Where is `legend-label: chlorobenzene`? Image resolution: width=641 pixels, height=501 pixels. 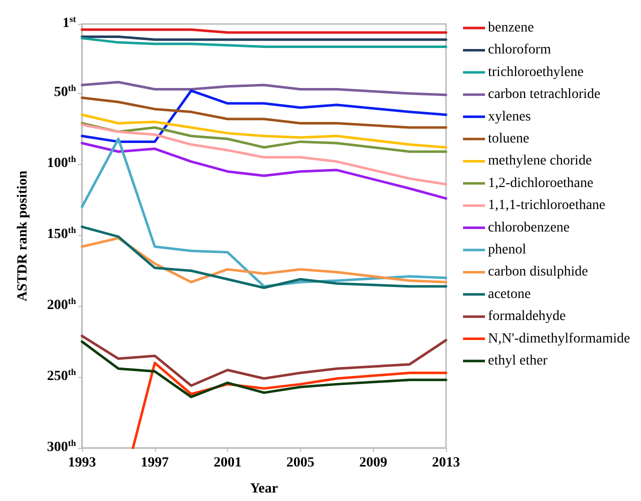
legend-label: chlorobenzene is located at coordinates (529, 228).